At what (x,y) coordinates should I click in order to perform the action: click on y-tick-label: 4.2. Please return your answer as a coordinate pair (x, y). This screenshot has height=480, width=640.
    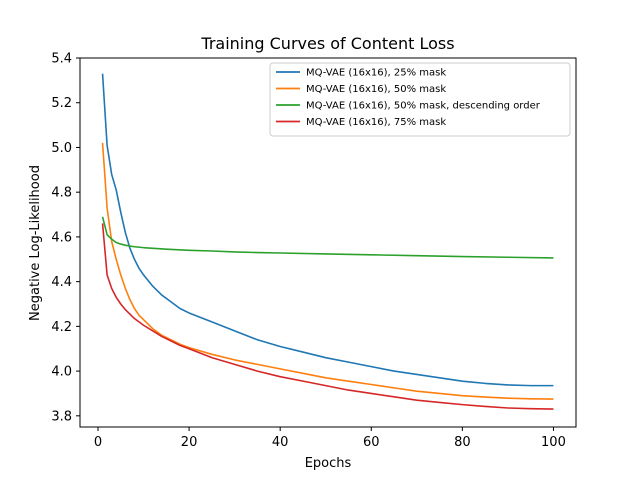
    Looking at the image, I should click on (61, 327).